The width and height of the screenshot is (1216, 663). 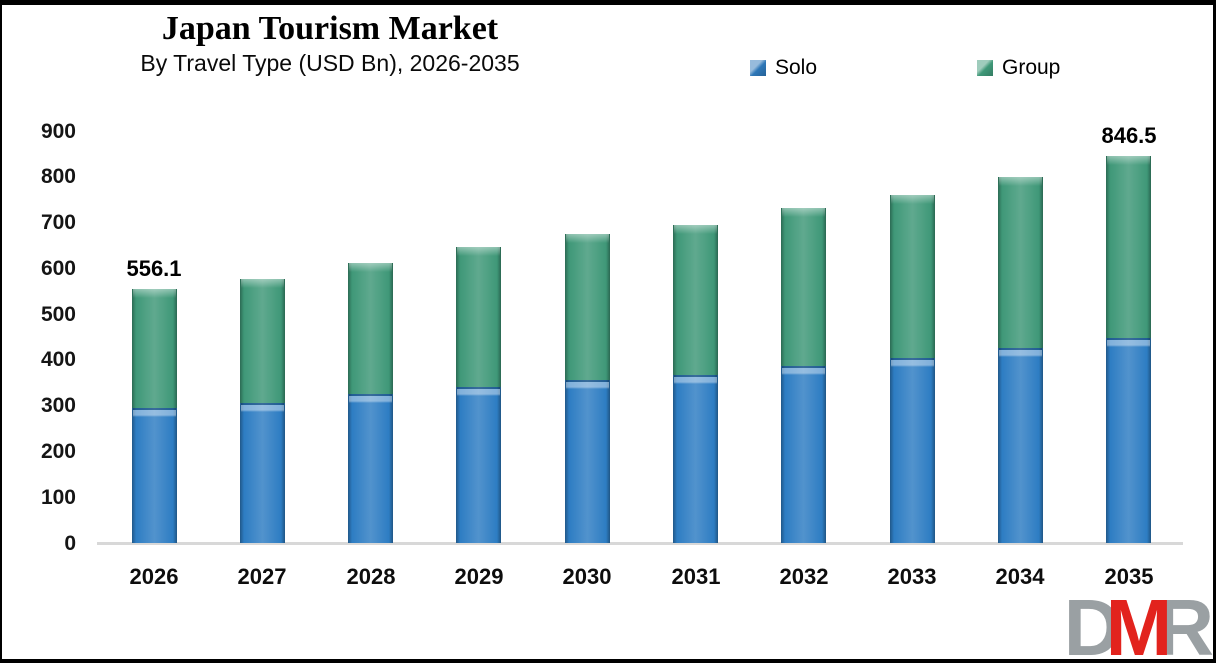 I want to click on y-tick-label-800: 800, so click(x=58, y=177).